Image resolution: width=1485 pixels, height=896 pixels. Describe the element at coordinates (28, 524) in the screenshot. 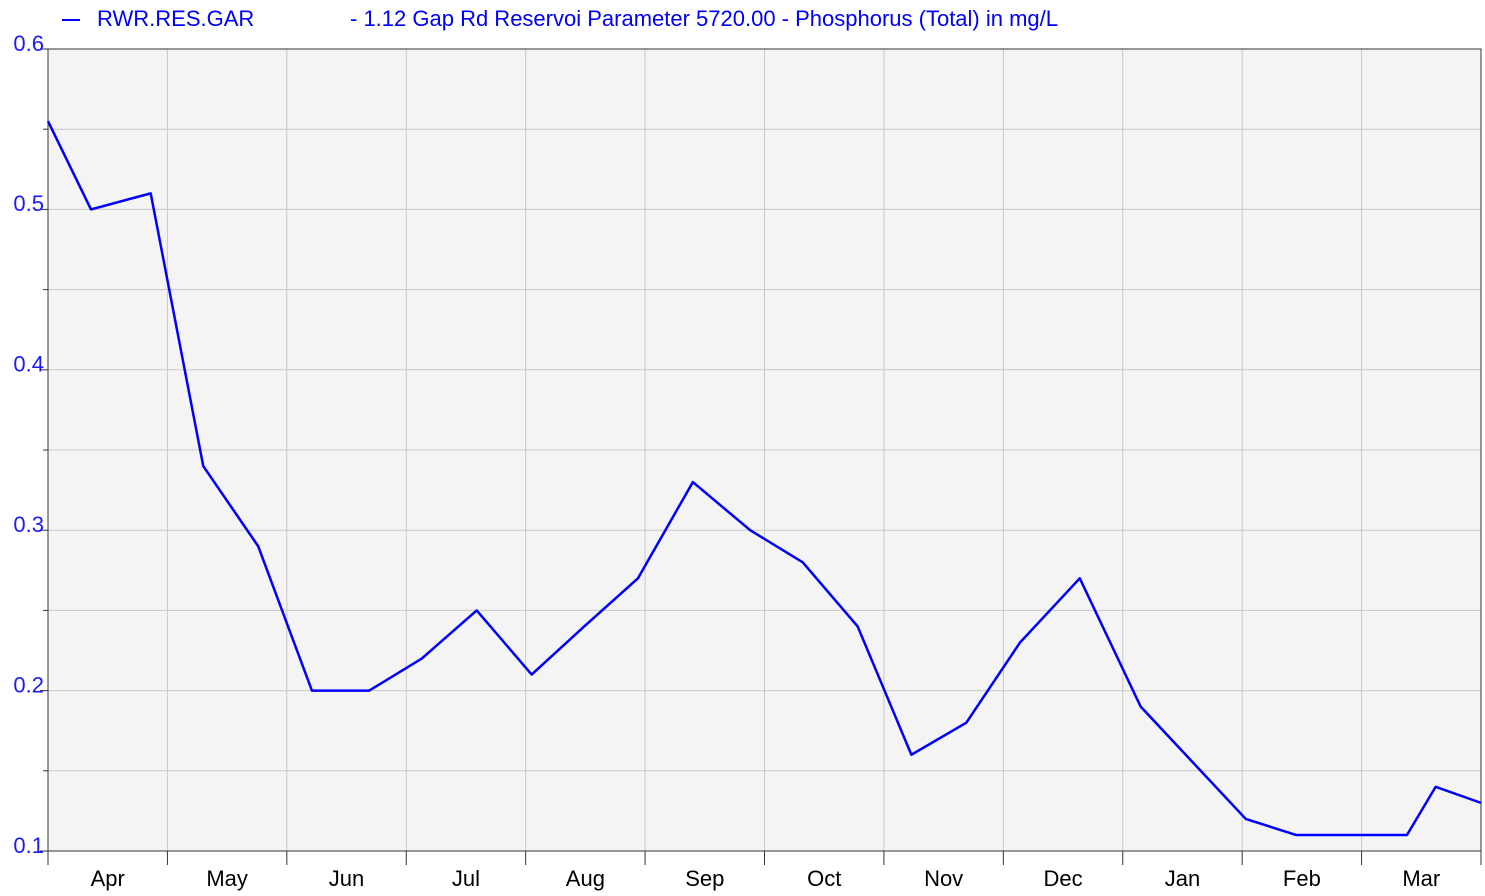

I see `y-tick-label: 0.3` at that location.